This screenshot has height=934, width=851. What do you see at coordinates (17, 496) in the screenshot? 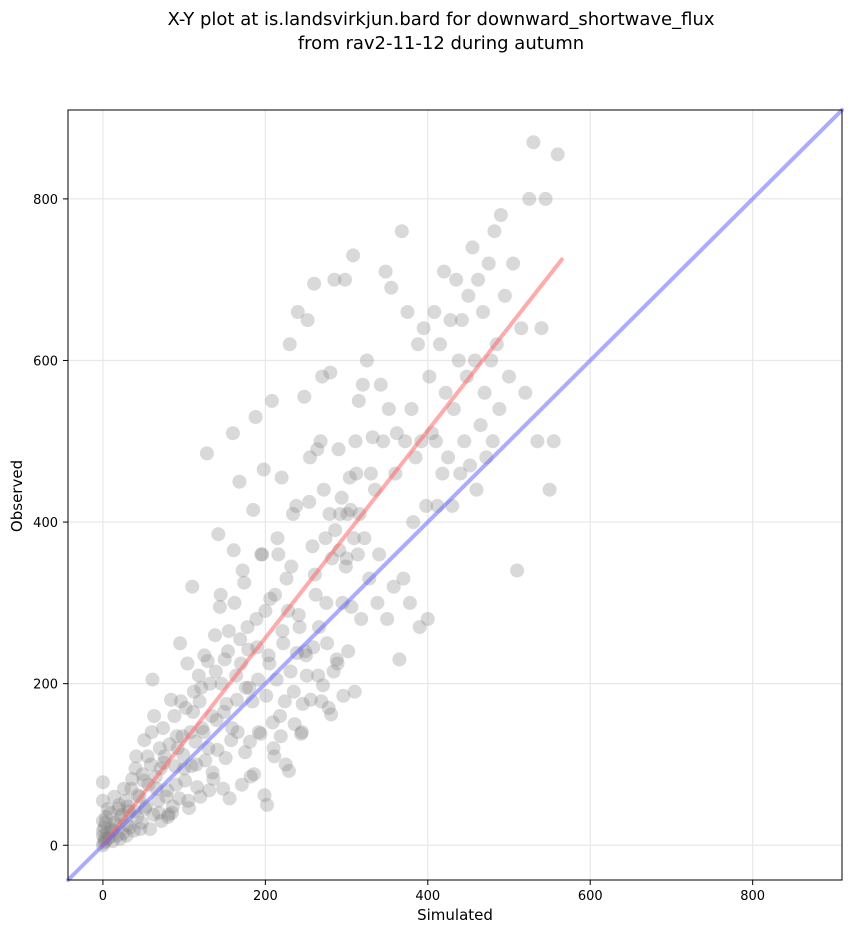
I see `y-axis-label: Observed` at bounding box center [17, 496].